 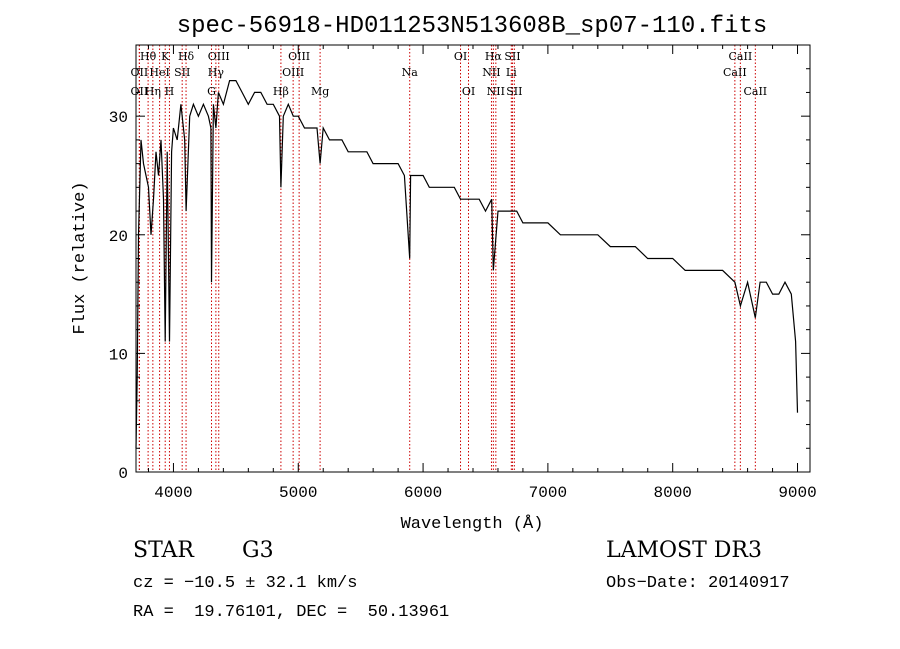 I want to click on x-tick-label-1: 5000, so click(x=298, y=493).